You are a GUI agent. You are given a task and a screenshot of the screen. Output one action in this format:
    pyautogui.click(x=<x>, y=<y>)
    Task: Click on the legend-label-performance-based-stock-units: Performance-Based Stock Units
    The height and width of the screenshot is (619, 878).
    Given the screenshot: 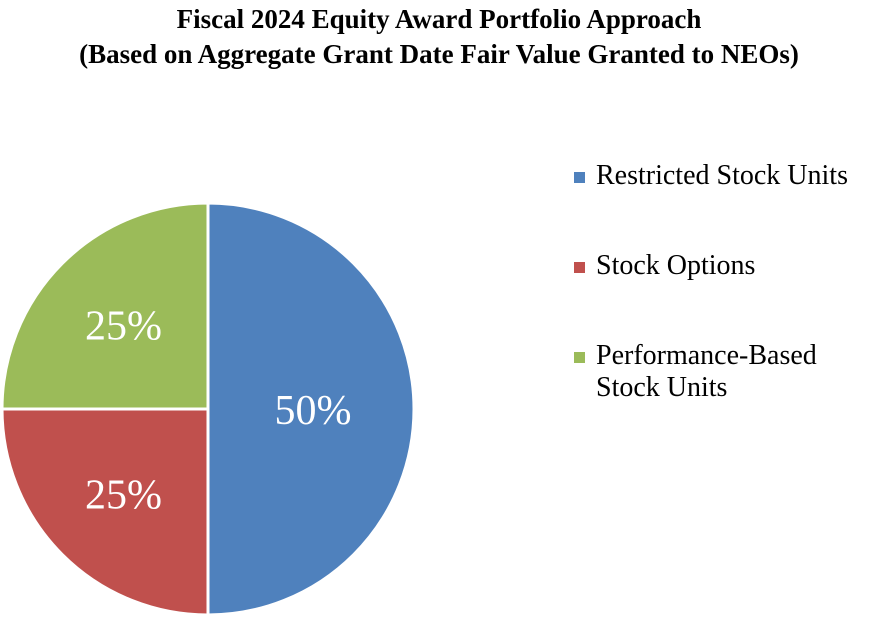 What is the action you would take?
    pyautogui.click(x=706, y=371)
    